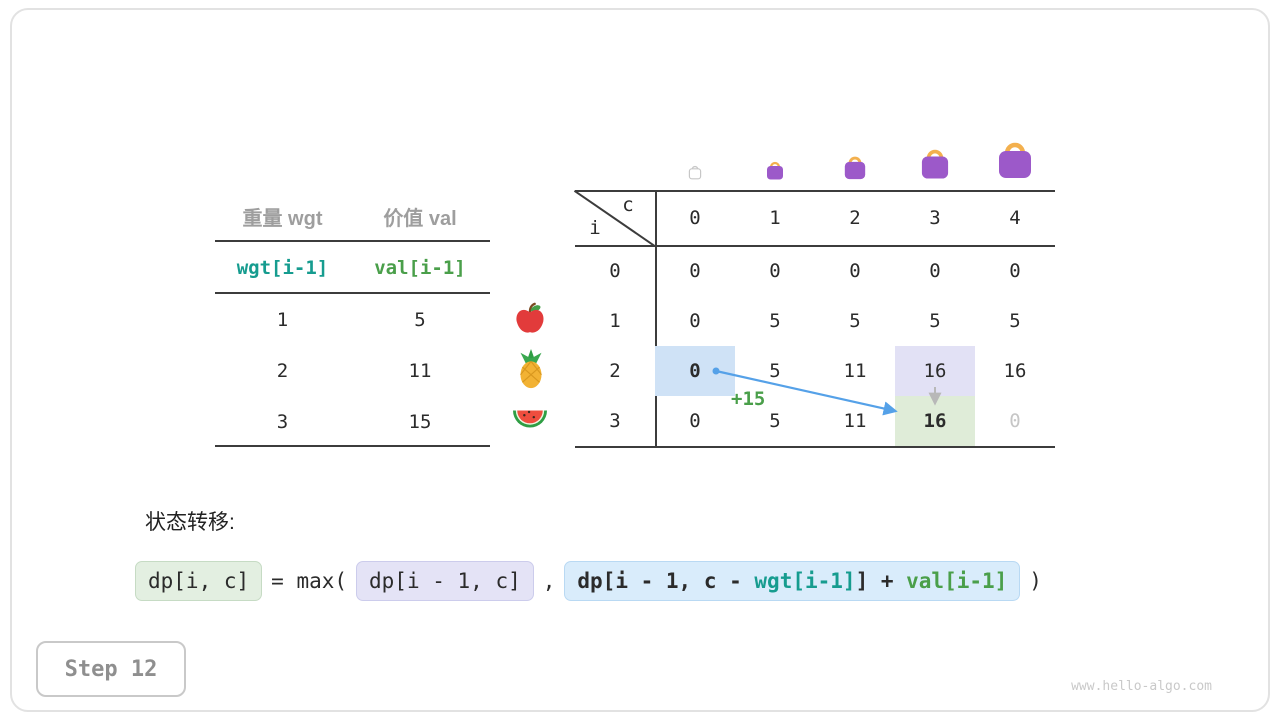 The image size is (1280, 720). Describe the element at coordinates (855, 167) in the screenshot. I see `bag-capacity-2-icon` at that location.